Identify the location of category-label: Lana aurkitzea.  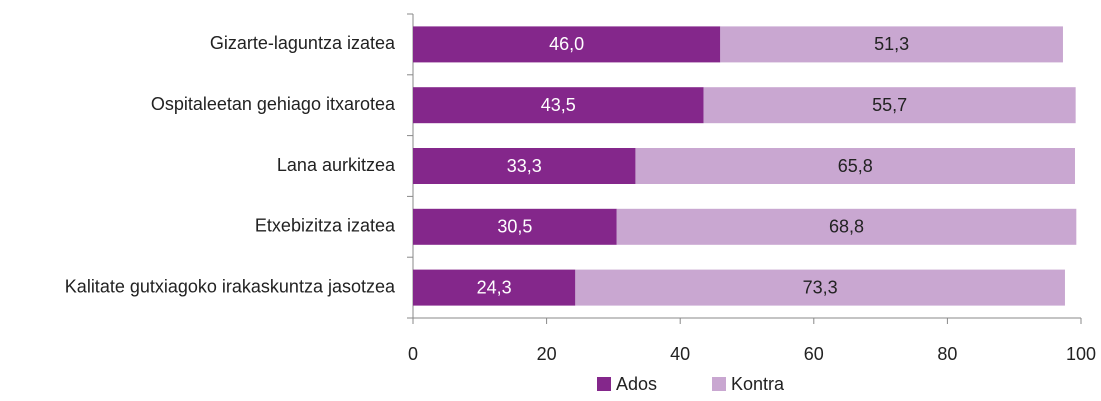
(336, 165).